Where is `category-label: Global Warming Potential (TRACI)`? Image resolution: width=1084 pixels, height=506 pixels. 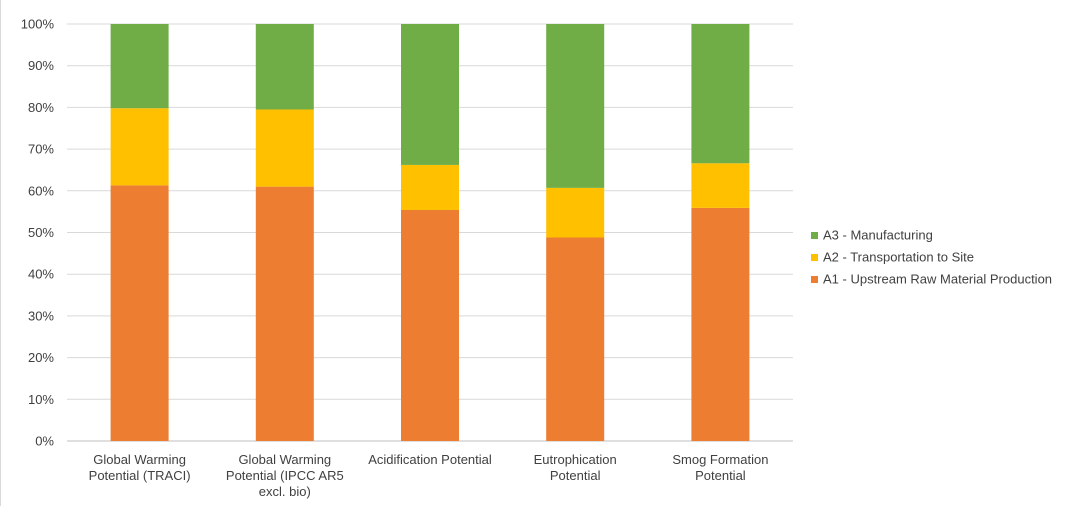 category-label: Global Warming Potential (TRACI) is located at coordinates (140, 467).